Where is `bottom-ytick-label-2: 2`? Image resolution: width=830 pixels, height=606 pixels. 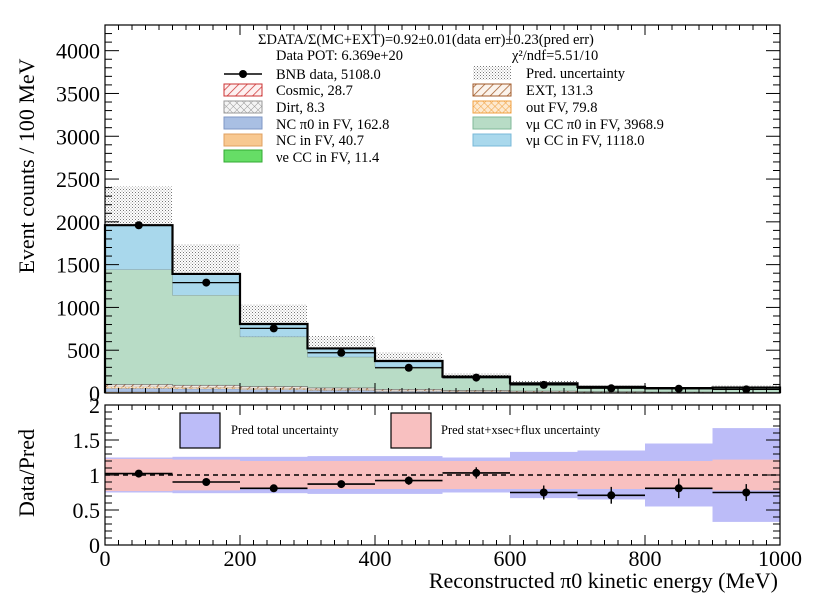 bottom-ytick-label-2: 2 is located at coordinates (94, 405).